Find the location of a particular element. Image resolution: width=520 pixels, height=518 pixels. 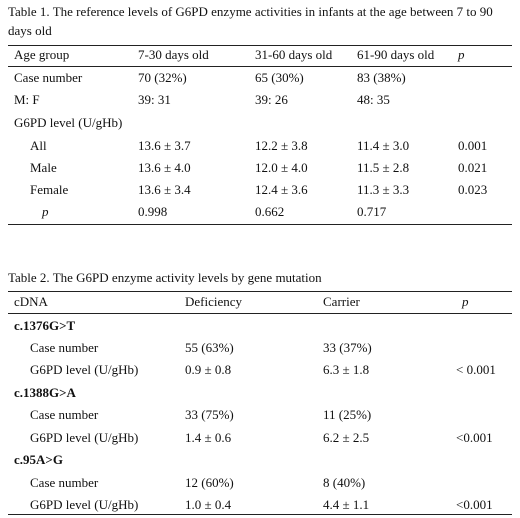

table1-header-col1: 7-30 days old is located at coordinates (173, 54).